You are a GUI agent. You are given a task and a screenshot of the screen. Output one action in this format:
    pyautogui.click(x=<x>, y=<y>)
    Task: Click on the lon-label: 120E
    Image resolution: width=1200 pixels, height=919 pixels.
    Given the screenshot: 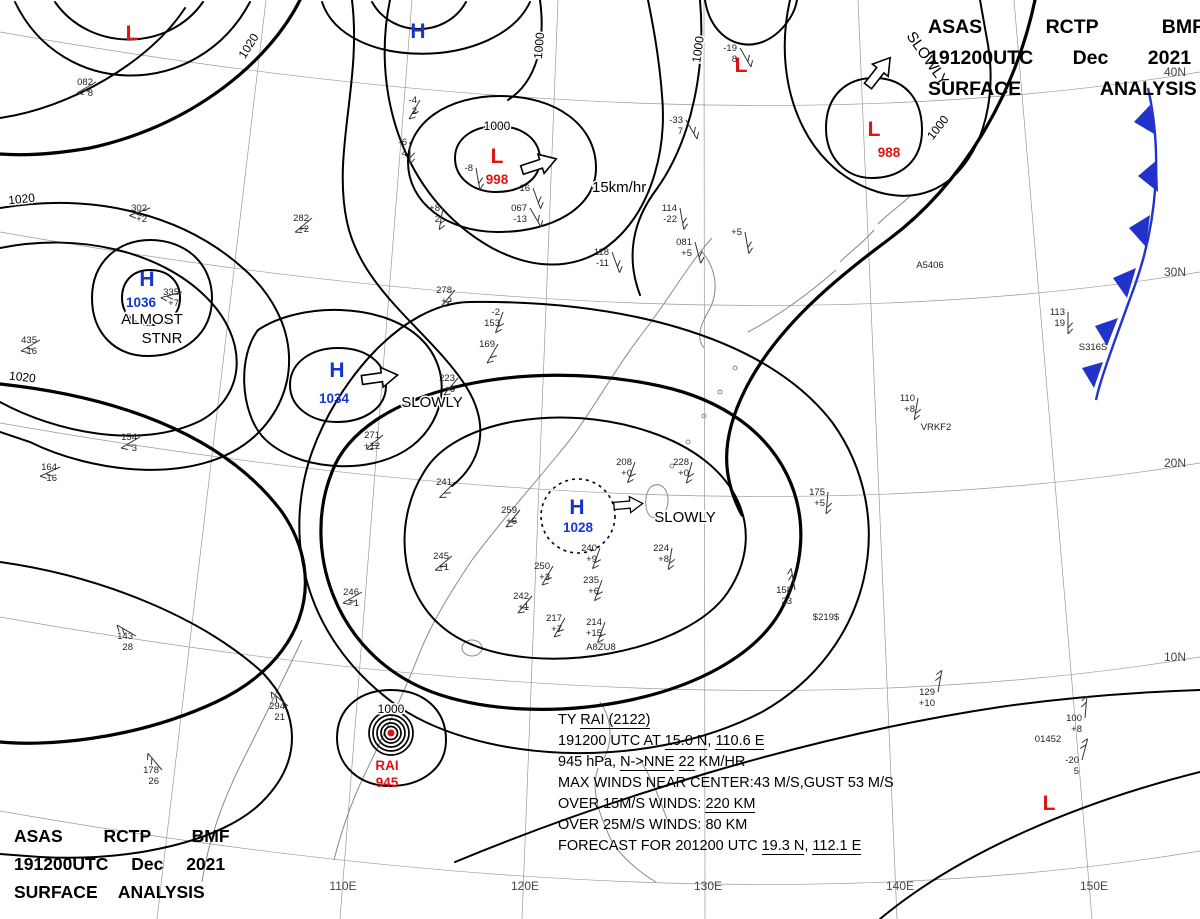 What is the action you would take?
    pyautogui.click(x=525, y=886)
    